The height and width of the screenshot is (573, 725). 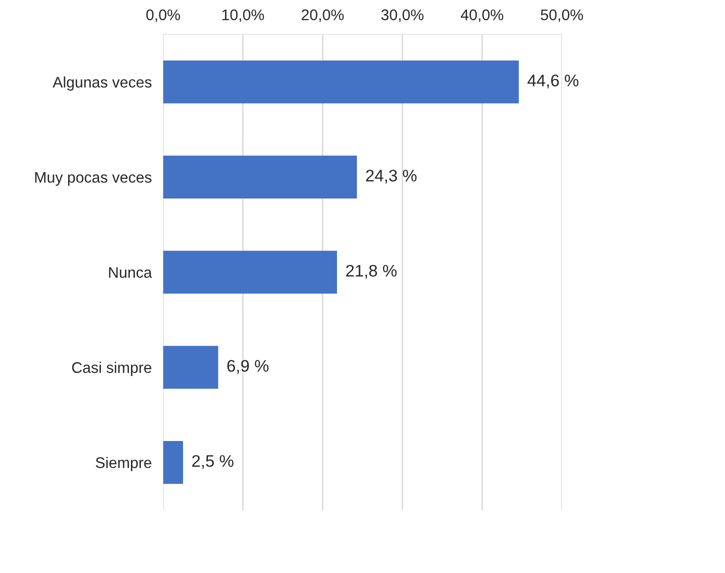 What do you see at coordinates (553, 81) in the screenshot?
I see `data-label: 44,6 %` at bounding box center [553, 81].